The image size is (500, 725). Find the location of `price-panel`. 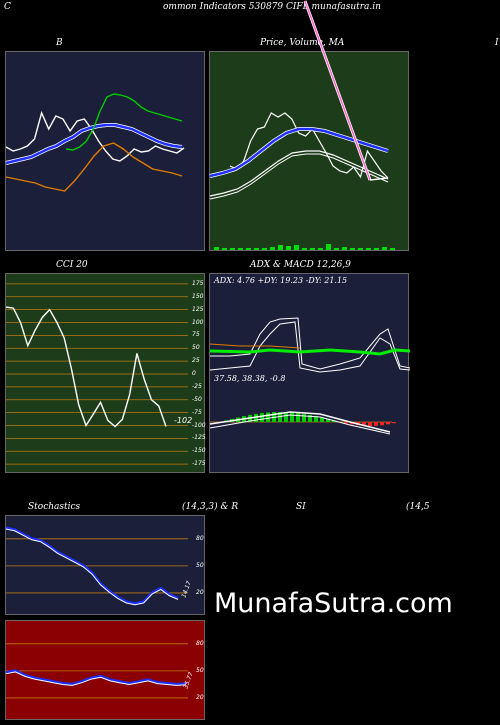

price-panel is located at coordinates (309, 125).